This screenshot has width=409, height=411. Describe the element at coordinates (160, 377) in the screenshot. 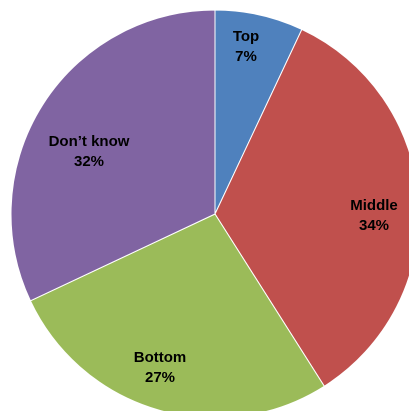

I see `slice-value-label: 27%` at that location.